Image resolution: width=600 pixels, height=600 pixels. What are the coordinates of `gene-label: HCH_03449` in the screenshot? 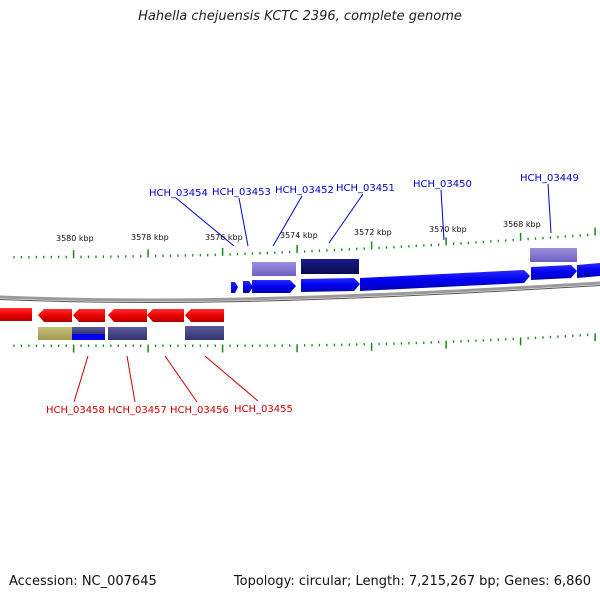 It's located at (549, 178).